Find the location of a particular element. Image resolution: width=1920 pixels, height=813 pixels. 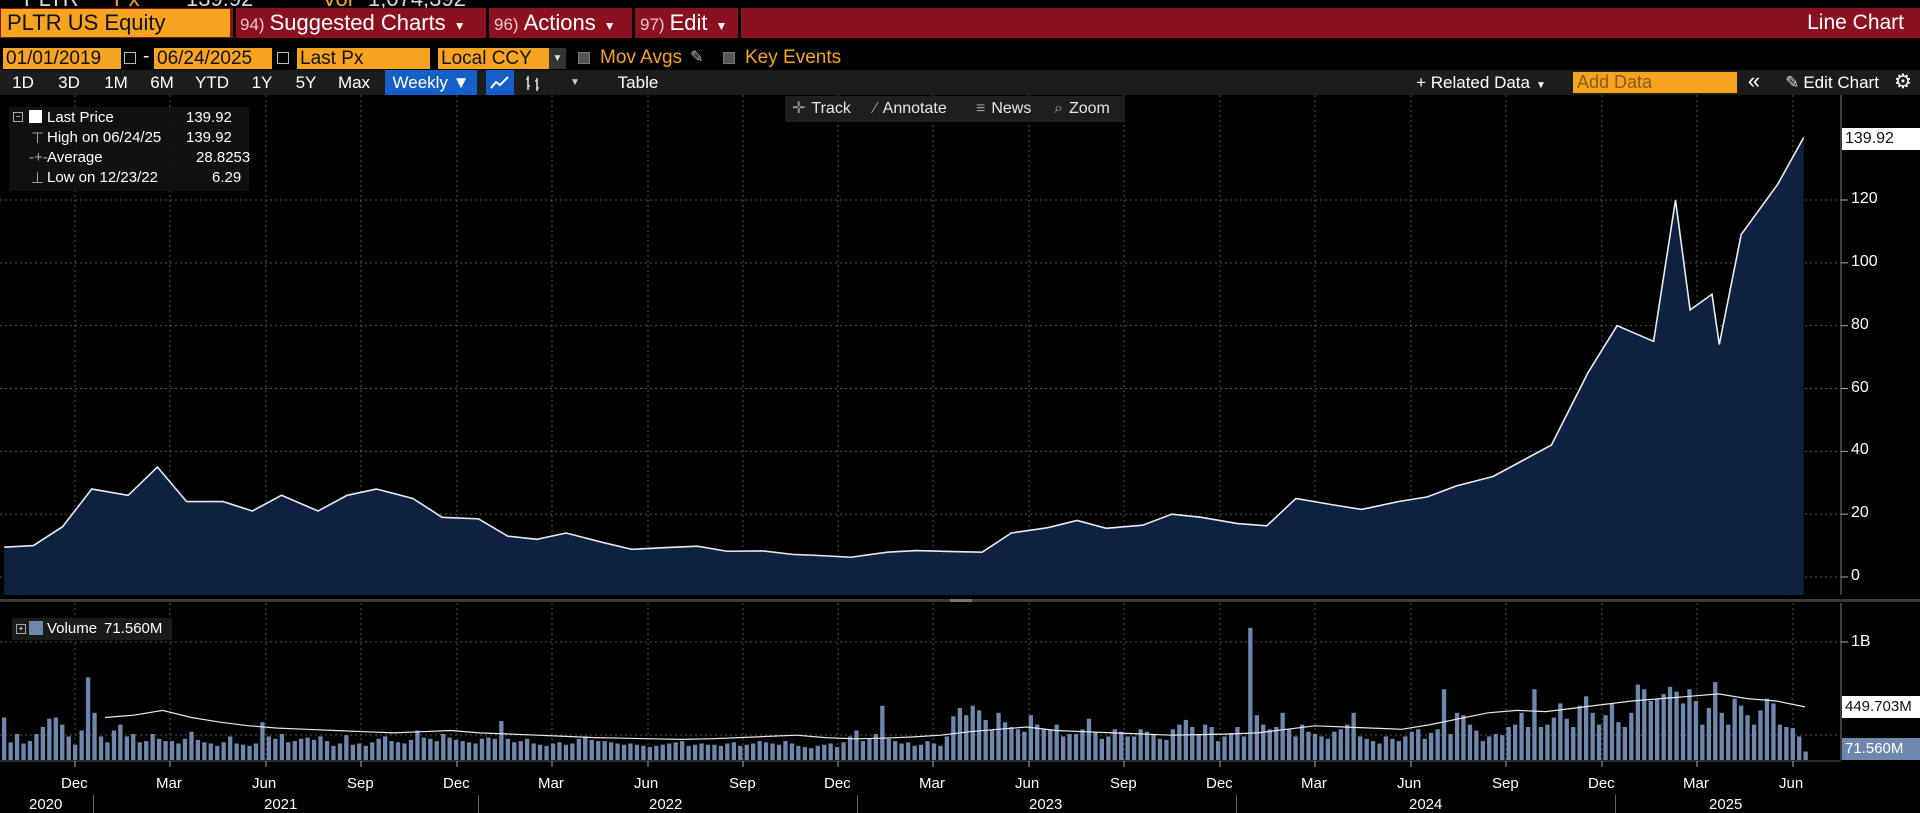

start-date-field: 01/01/2019 is located at coordinates (62, 58).